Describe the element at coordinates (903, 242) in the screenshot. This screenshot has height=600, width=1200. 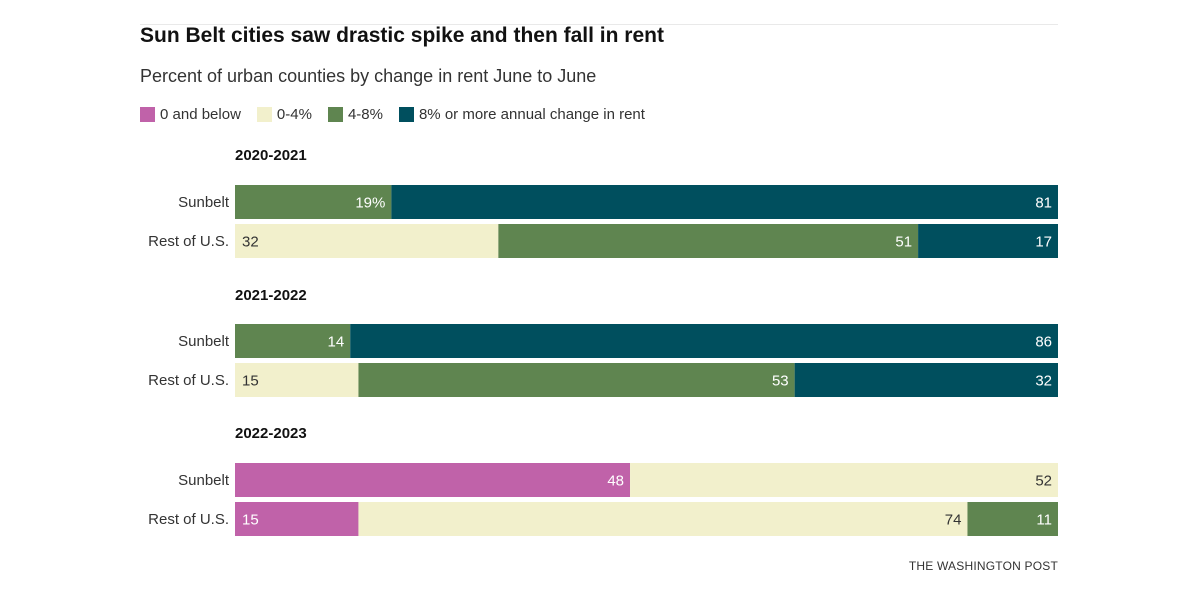
I see `data-label: 51` at that location.